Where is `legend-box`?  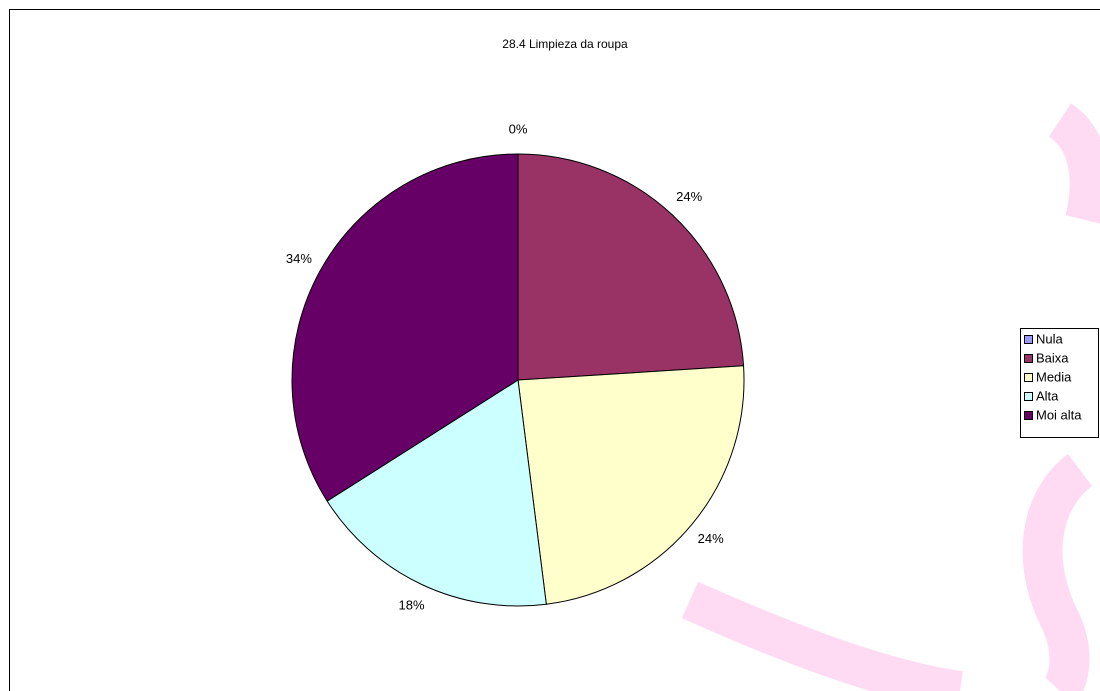
legend-box is located at coordinates (1059, 383).